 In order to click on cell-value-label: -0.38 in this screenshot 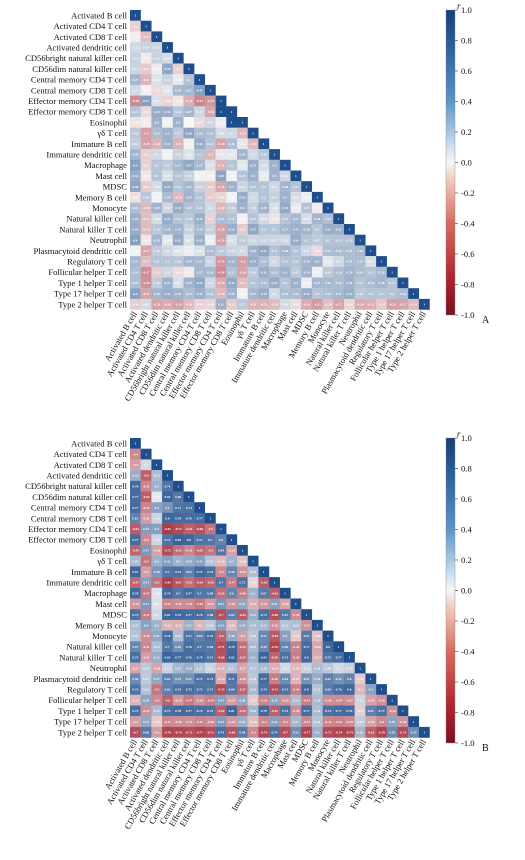, I will do `click(178, 604)`.